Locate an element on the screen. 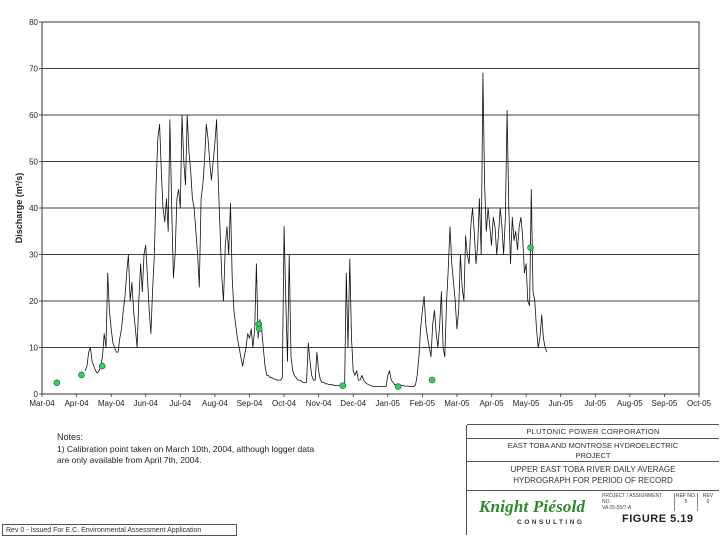 This screenshot has height=540, width=720. logo-subtitle: CONSULTING is located at coordinates (551, 522).